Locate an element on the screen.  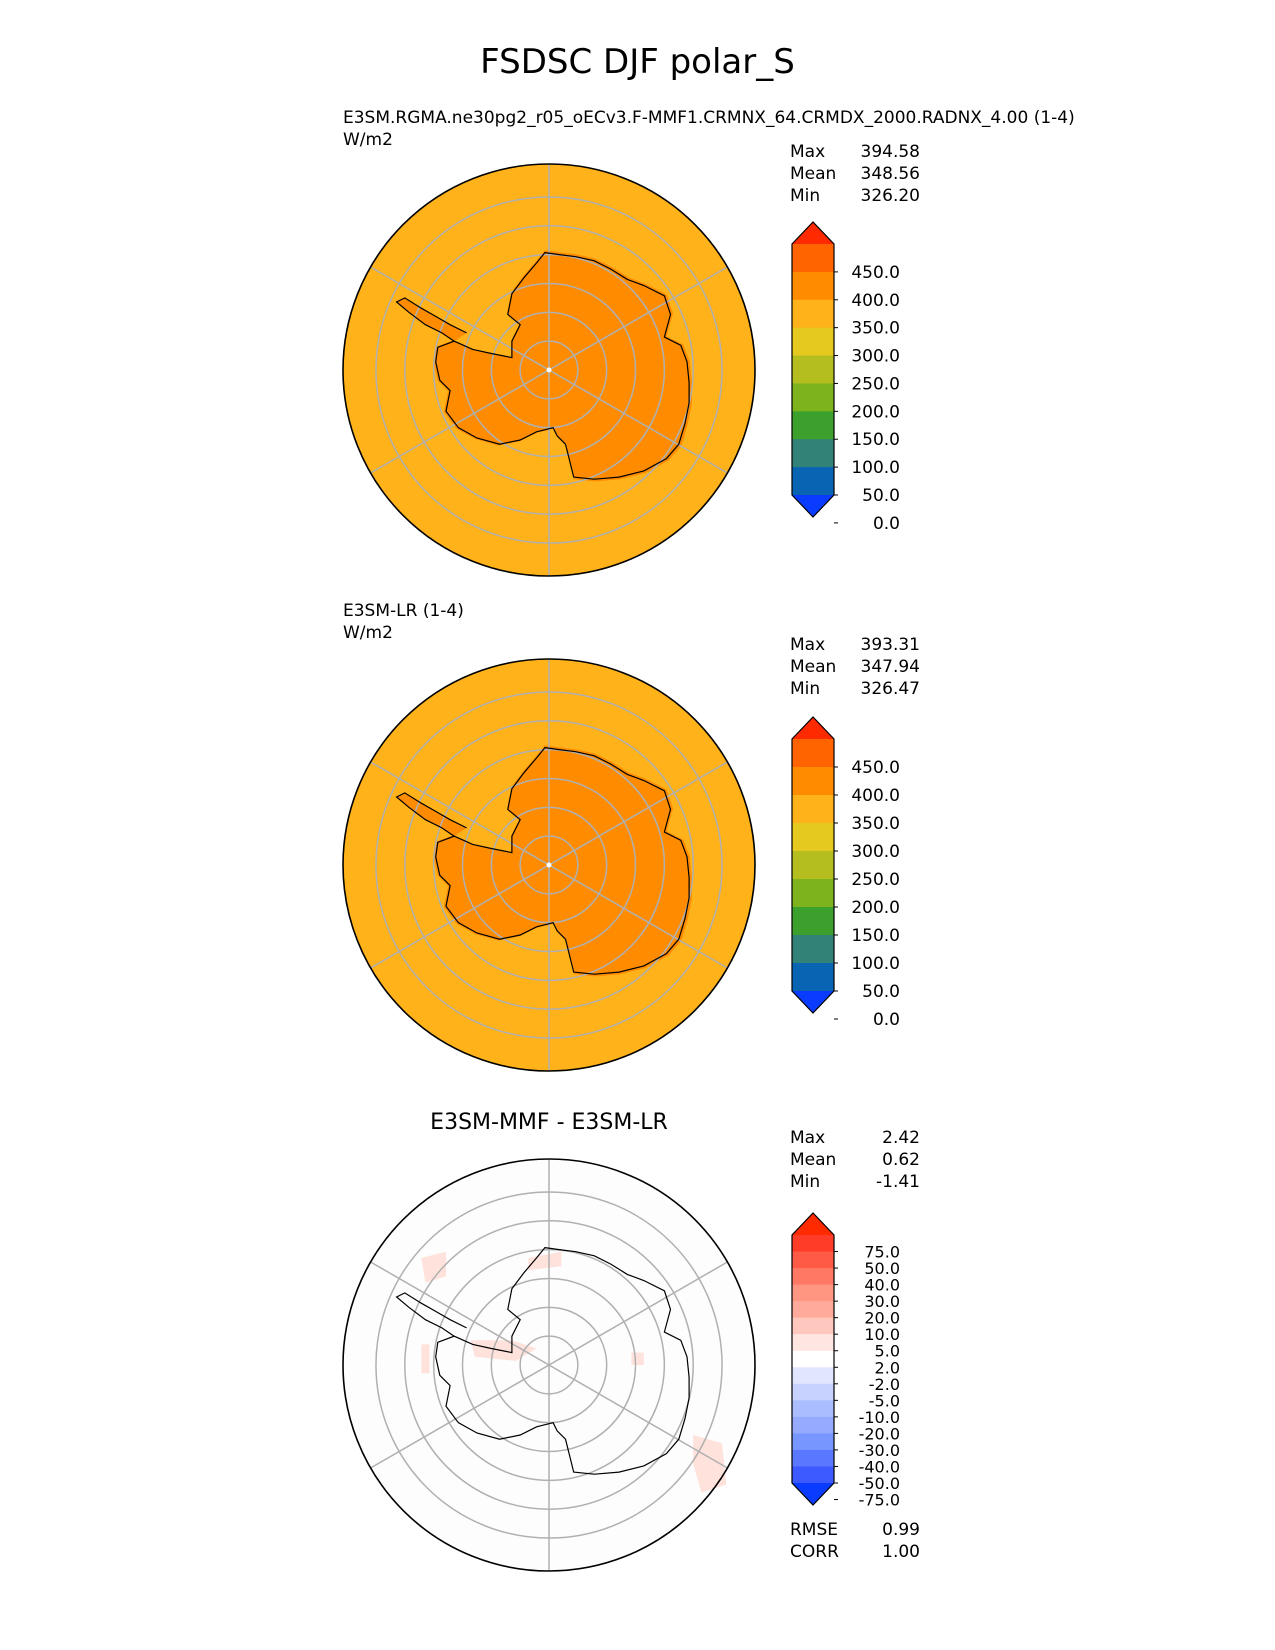
panel3-metric-rmse: RMSE 0.99 is located at coordinates (855, 1530).